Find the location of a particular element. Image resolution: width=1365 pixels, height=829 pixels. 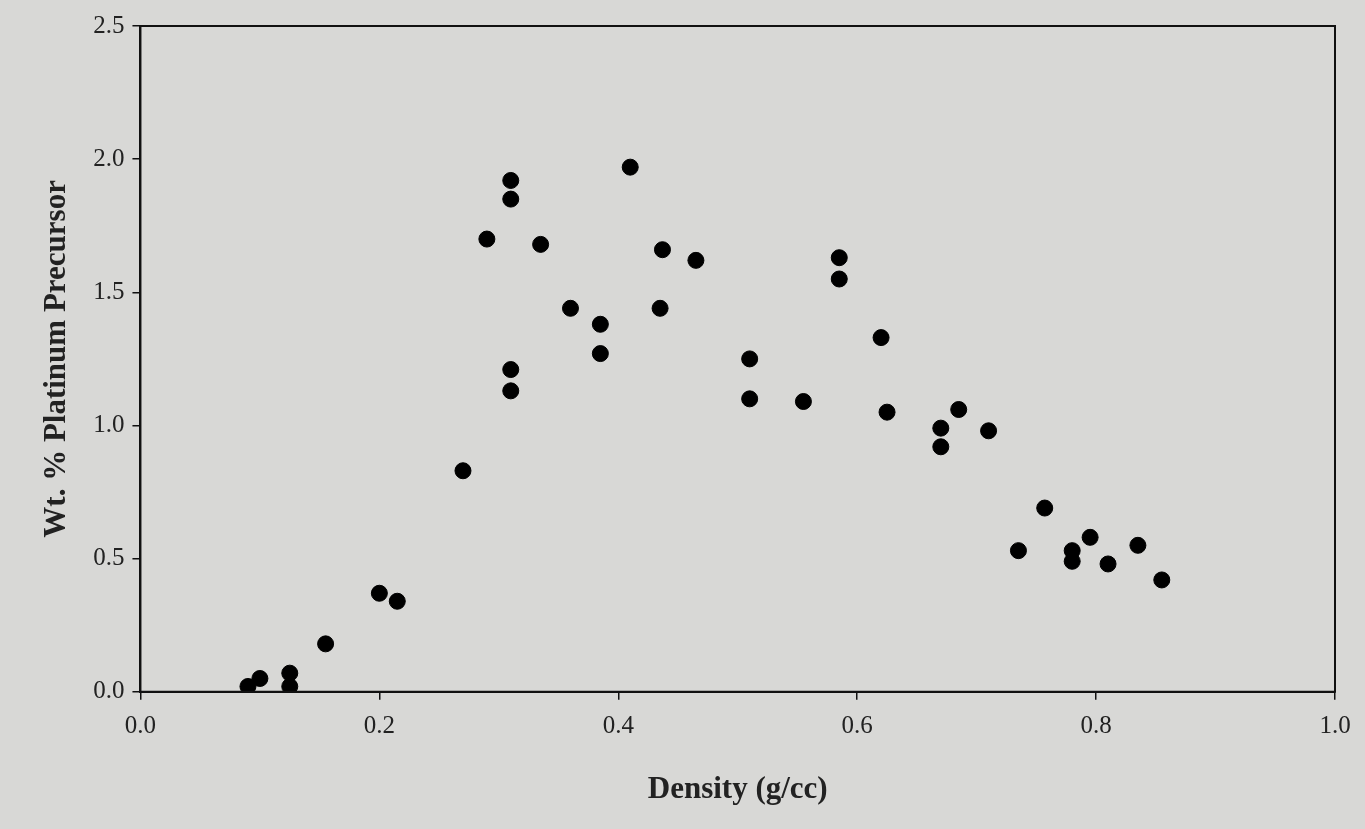

x-tick-label: 1.0 is located at coordinates (1335, 725).